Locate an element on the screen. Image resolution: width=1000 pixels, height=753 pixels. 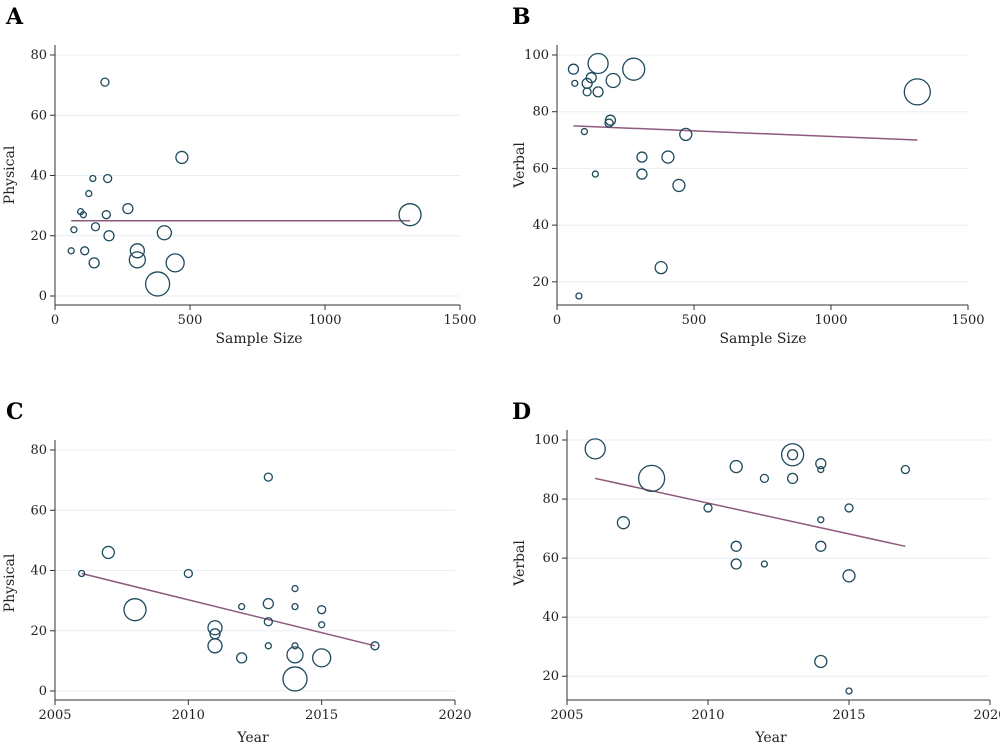
y-tick-label: 100 is located at coordinates (546, 440).